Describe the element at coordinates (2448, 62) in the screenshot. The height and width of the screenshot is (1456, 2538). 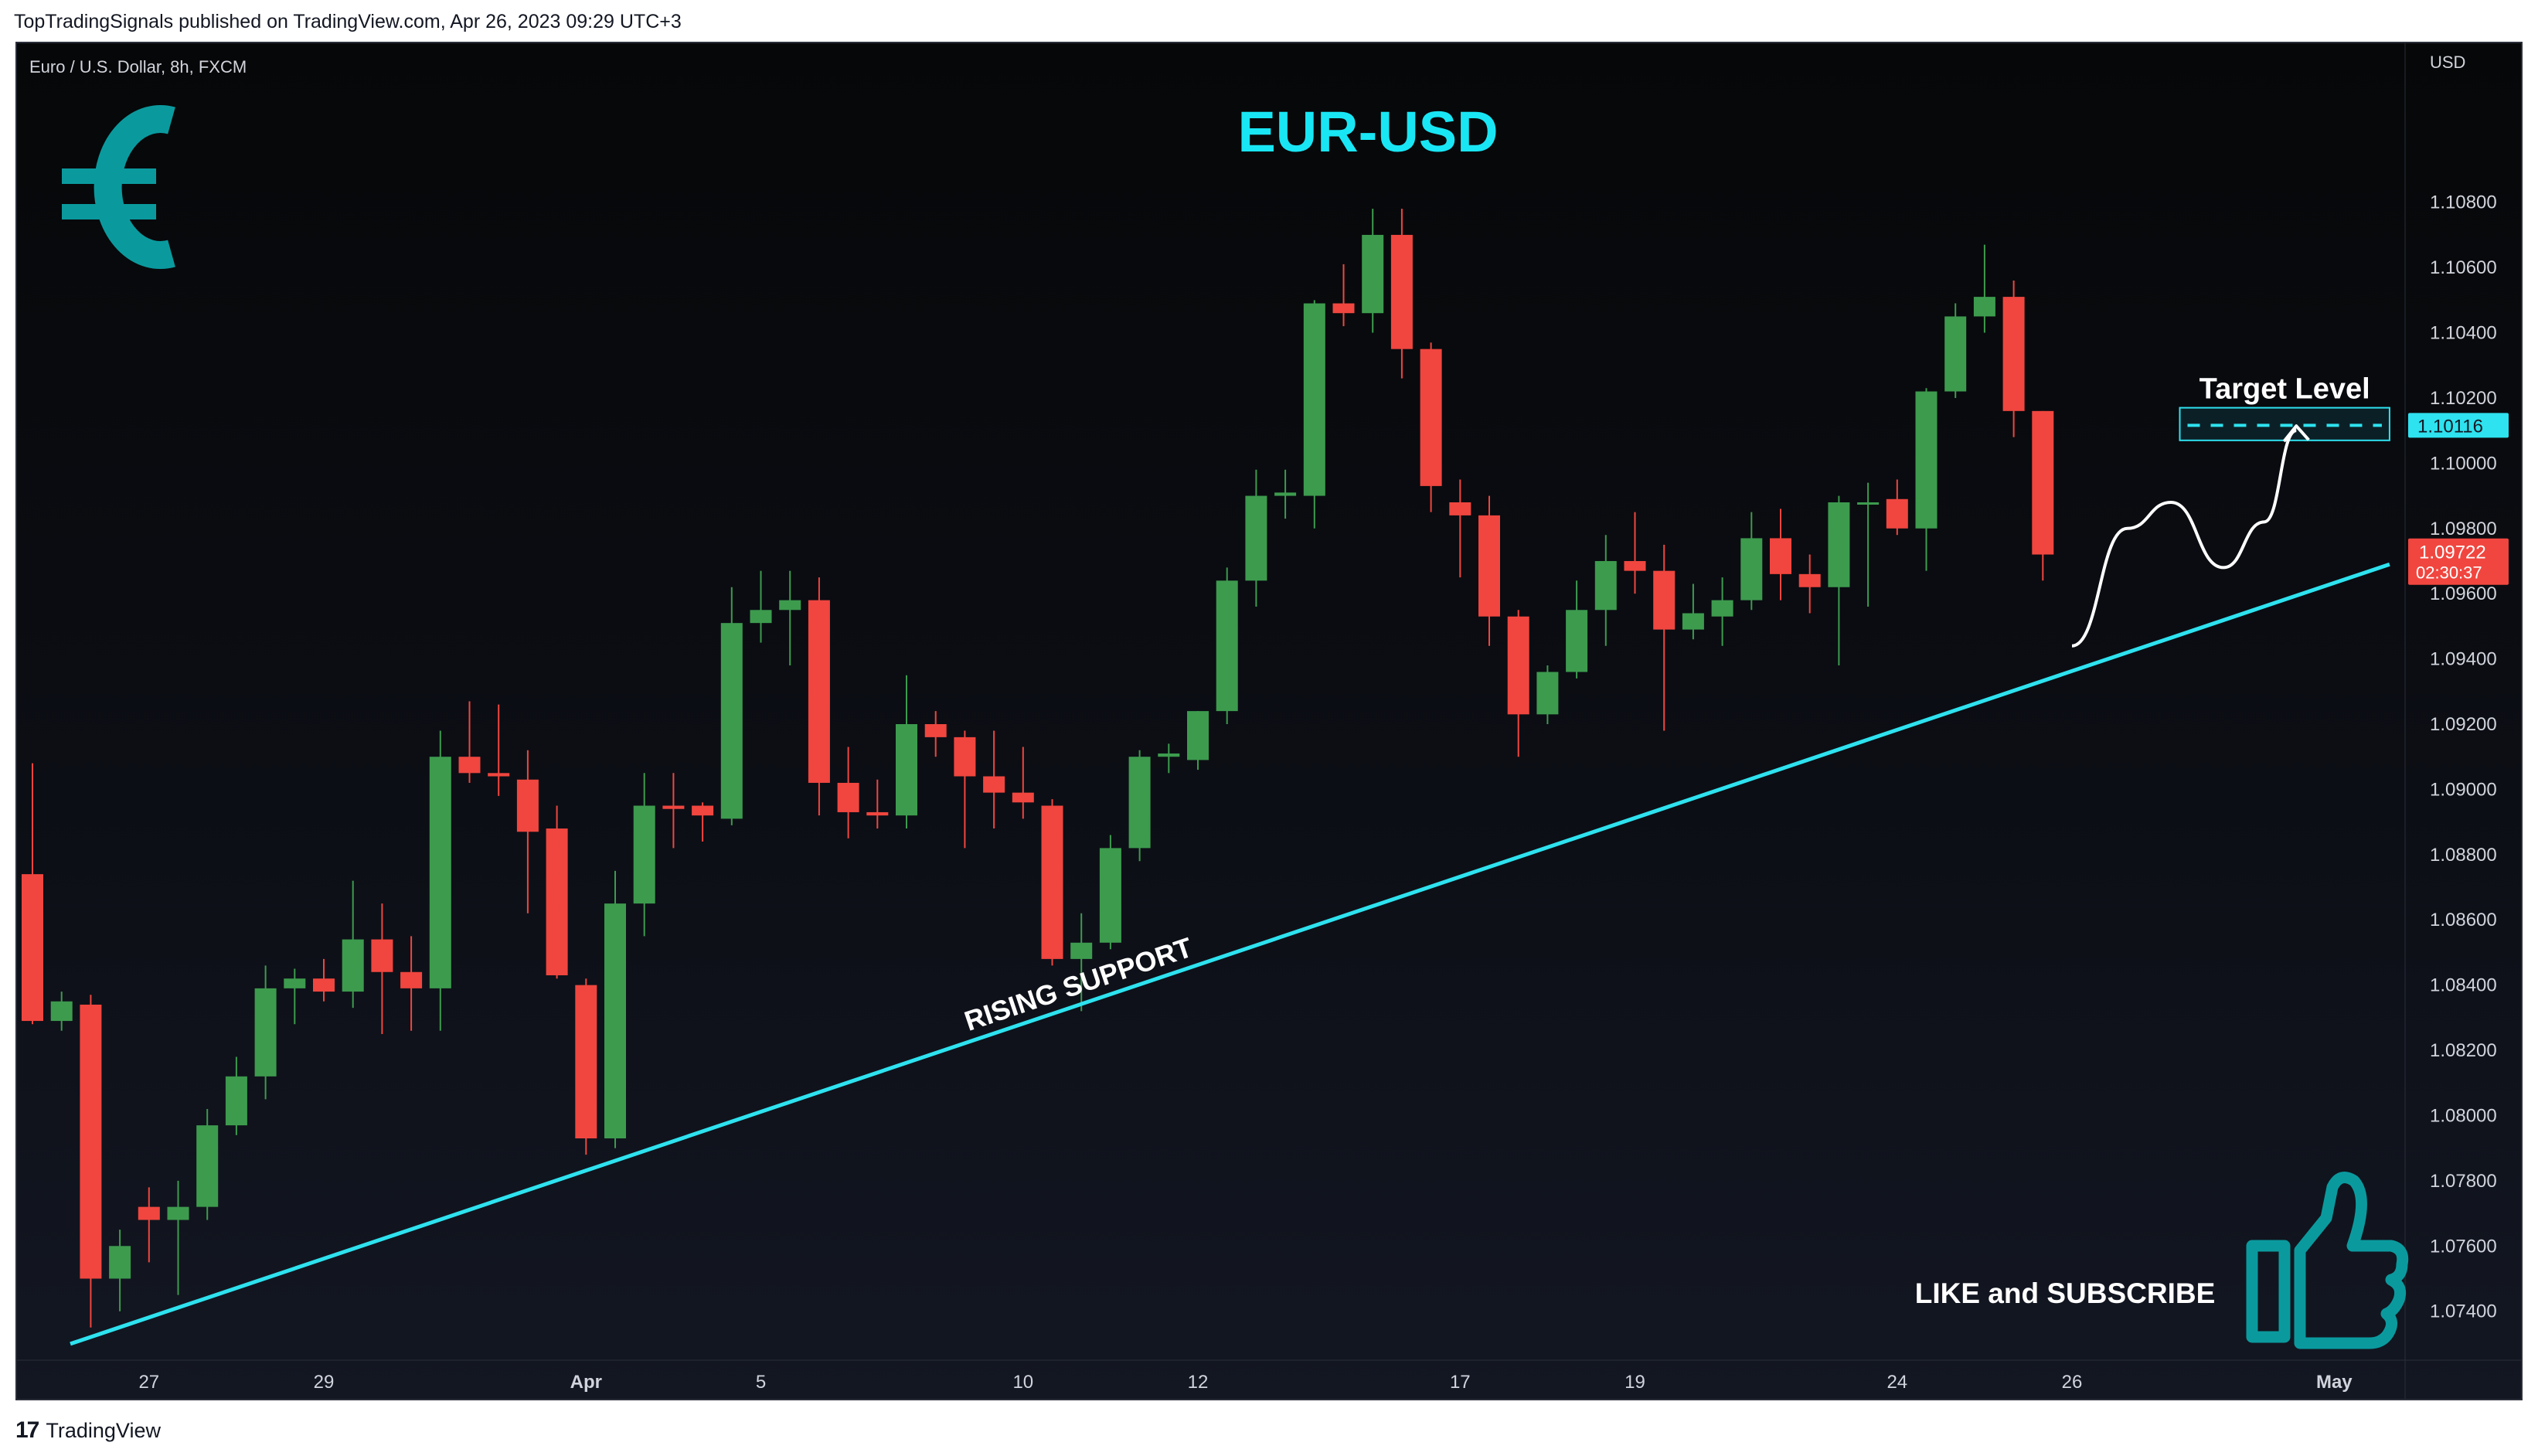
I see `axis-unit: USD` at that location.